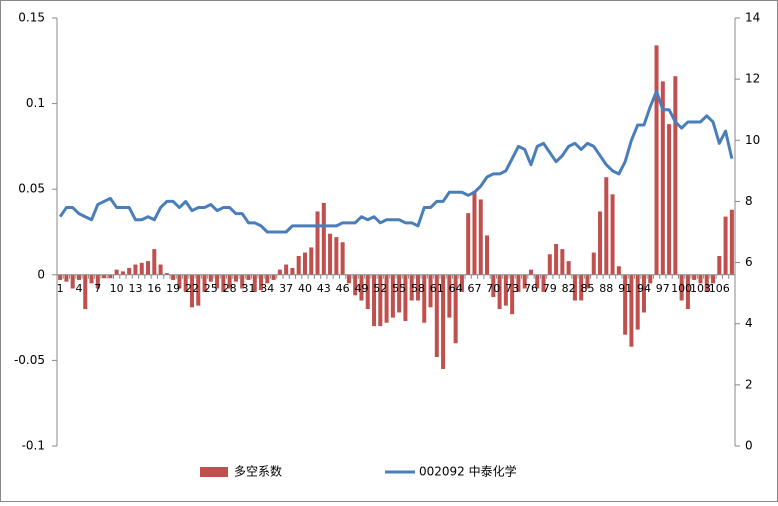  Describe the element at coordinates (468, 471) in the screenshot. I see `legend-label: 002092 中泰化学` at that location.